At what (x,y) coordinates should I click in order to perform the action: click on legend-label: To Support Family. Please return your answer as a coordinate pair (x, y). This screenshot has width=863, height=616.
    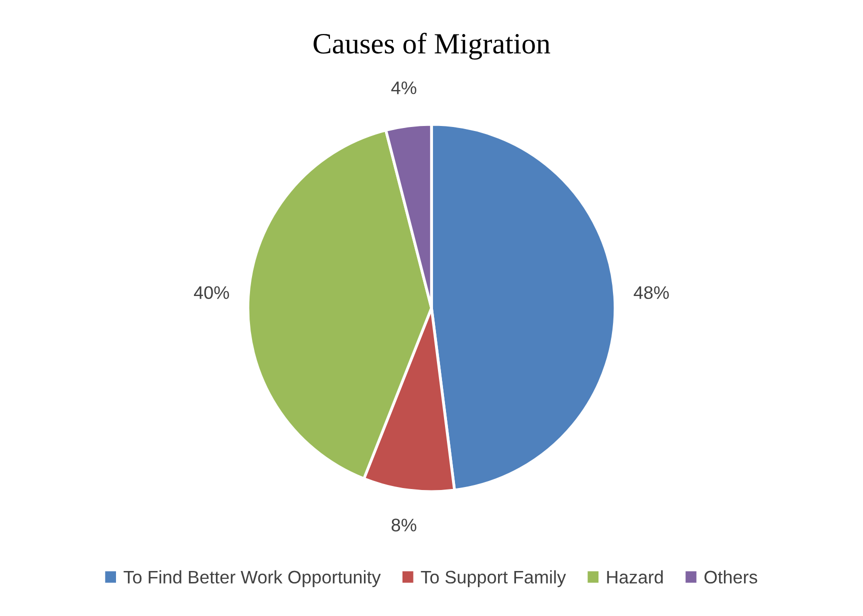
    Looking at the image, I should click on (493, 579).